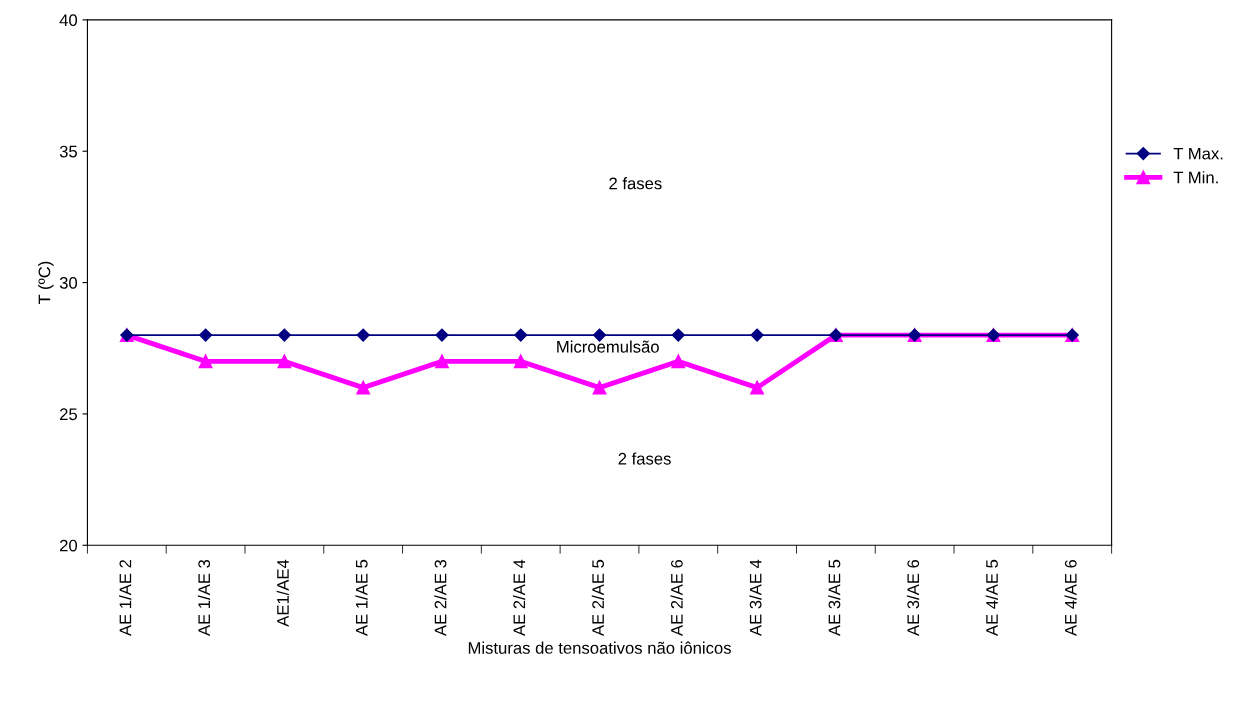 The height and width of the screenshot is (710, 1249). Describe the element at coordinates (991, 598) in the screenshot. I see `x-tick-label: AE 4/AE 5` at that location.